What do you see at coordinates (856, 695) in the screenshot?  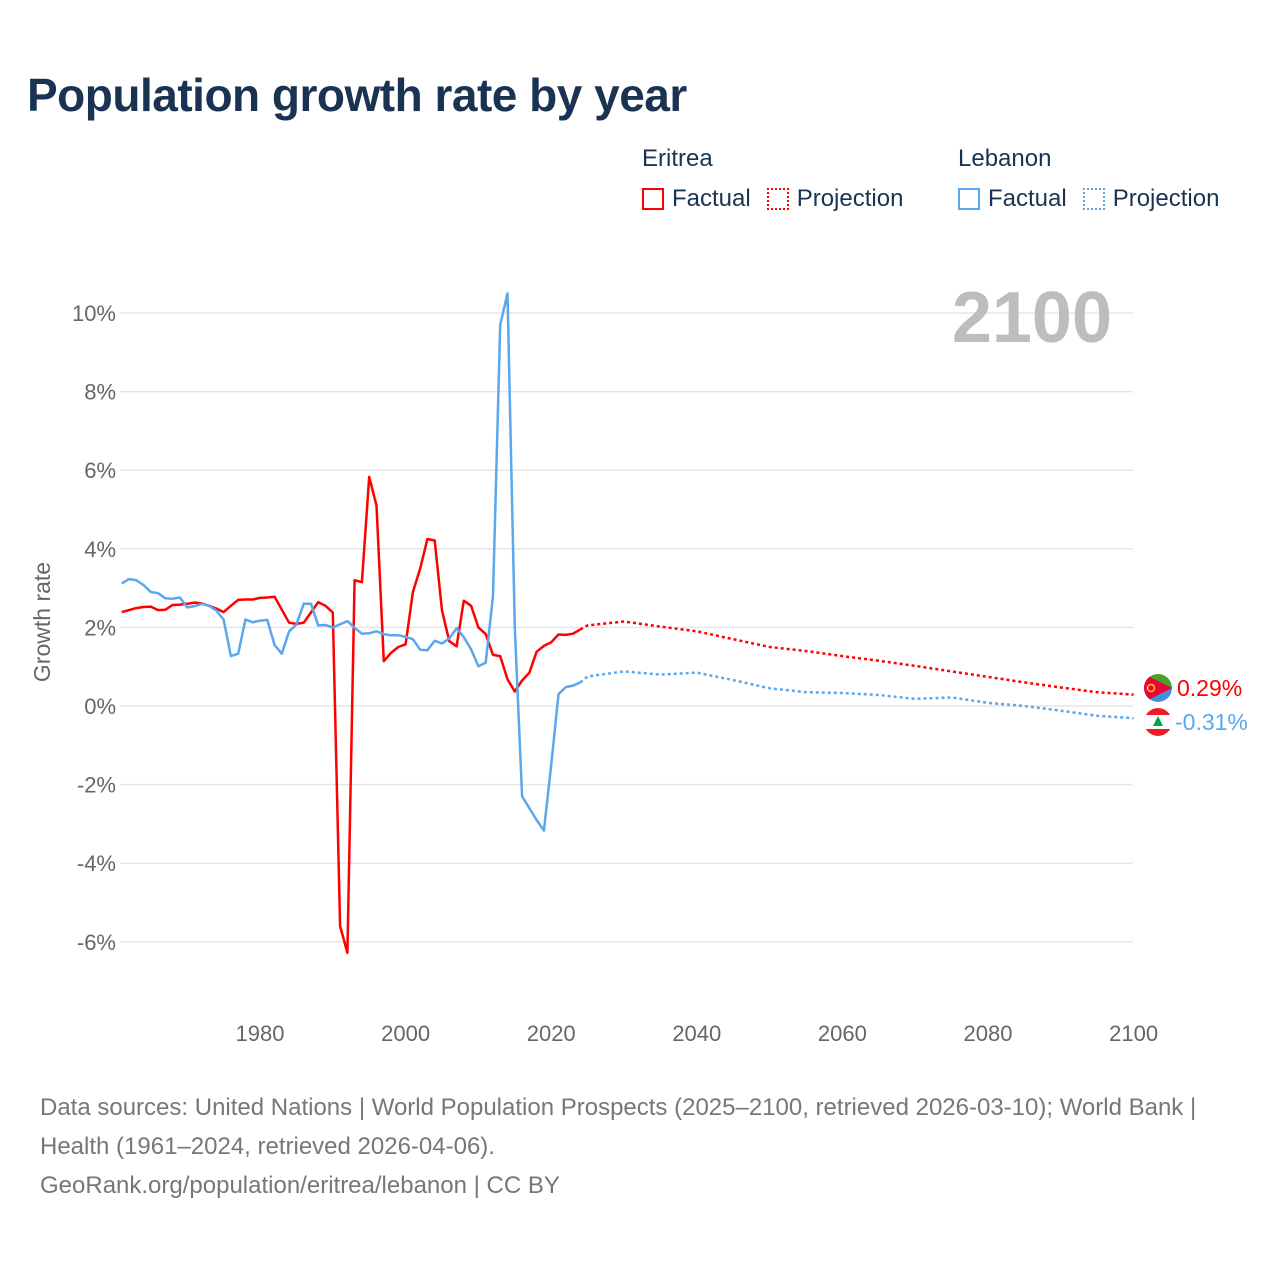 I see `lebanon-projection-line` at bounding box center [856, 695].